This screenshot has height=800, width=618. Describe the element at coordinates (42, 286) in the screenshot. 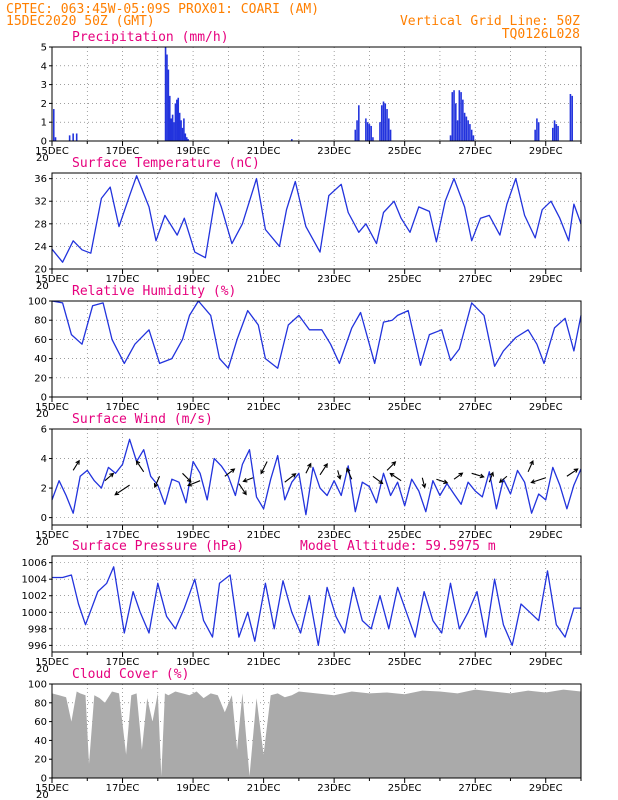

I see `temp-xtick-year: 20` at that location.